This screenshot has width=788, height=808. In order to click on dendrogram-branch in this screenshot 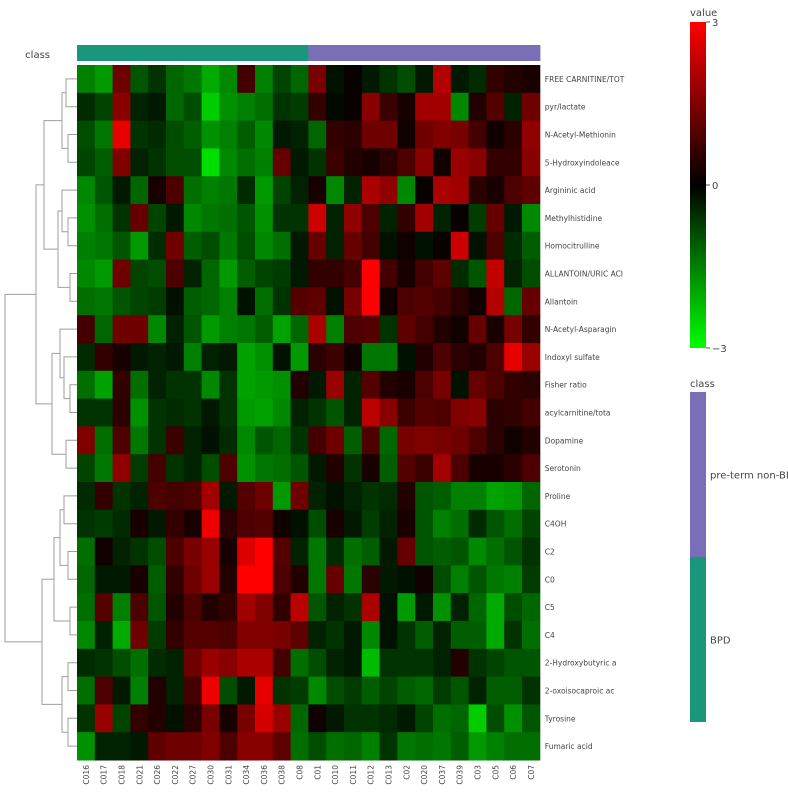, I will do `click(64, 704)`.